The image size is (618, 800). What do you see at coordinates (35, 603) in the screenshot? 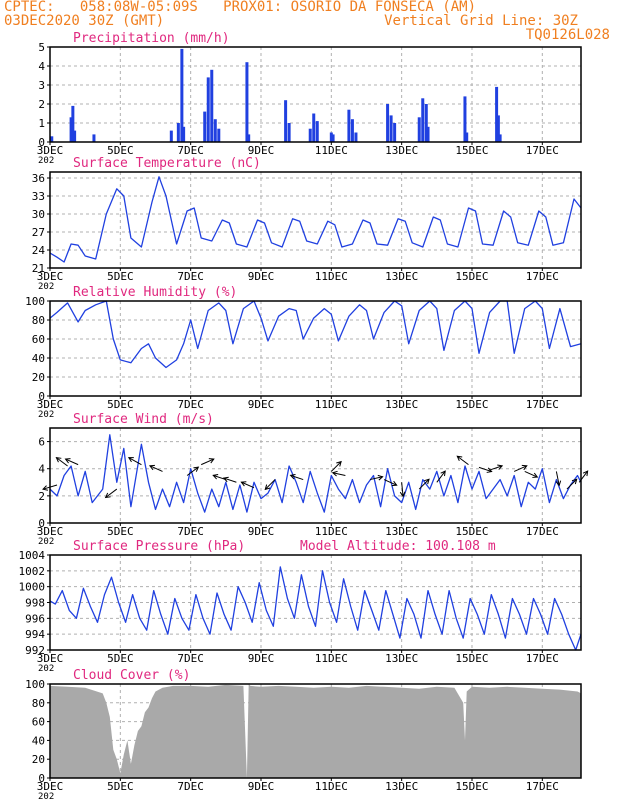
I see `y-tick-label: 998` at bounding box center [35, 603].